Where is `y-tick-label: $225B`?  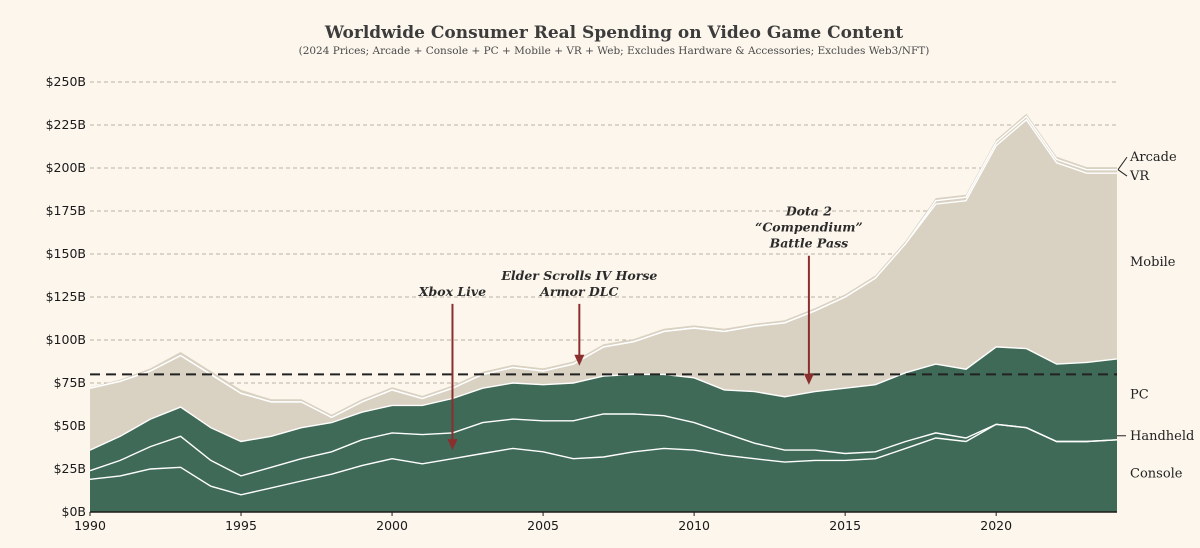 y-tick-label: $225B is located at coordinates (66, 124).